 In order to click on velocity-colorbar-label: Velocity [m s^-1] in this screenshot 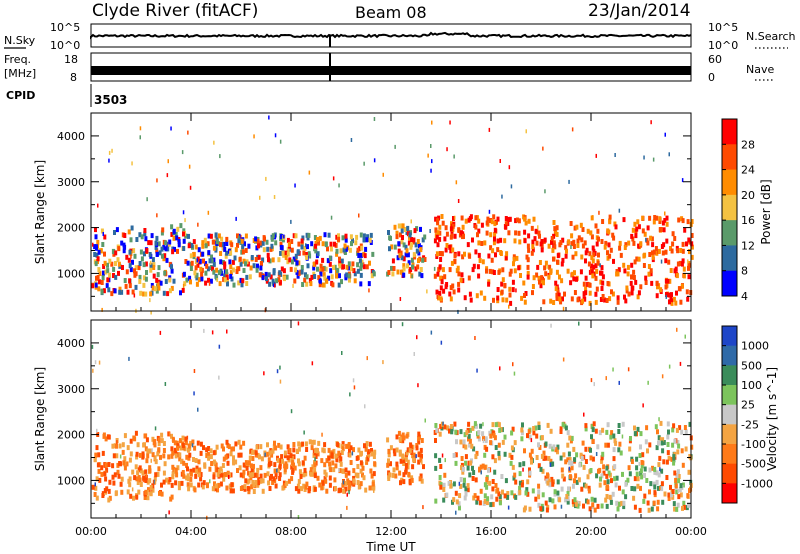, I will do `click(772, 419)`.